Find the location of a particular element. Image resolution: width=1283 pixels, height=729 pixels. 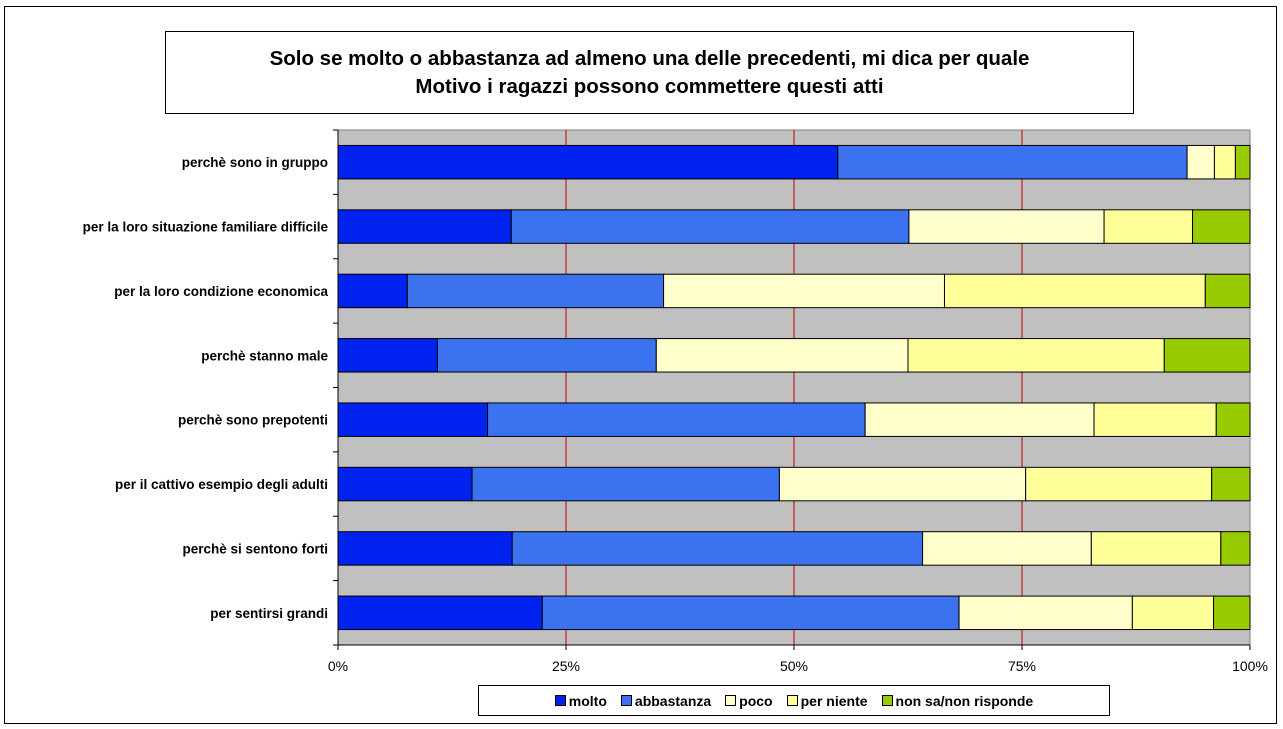

y-tick-label-4: perchè stanno male is located at coordinates (264, 355).